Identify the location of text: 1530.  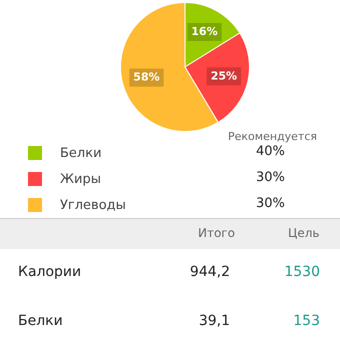
(302, 272).